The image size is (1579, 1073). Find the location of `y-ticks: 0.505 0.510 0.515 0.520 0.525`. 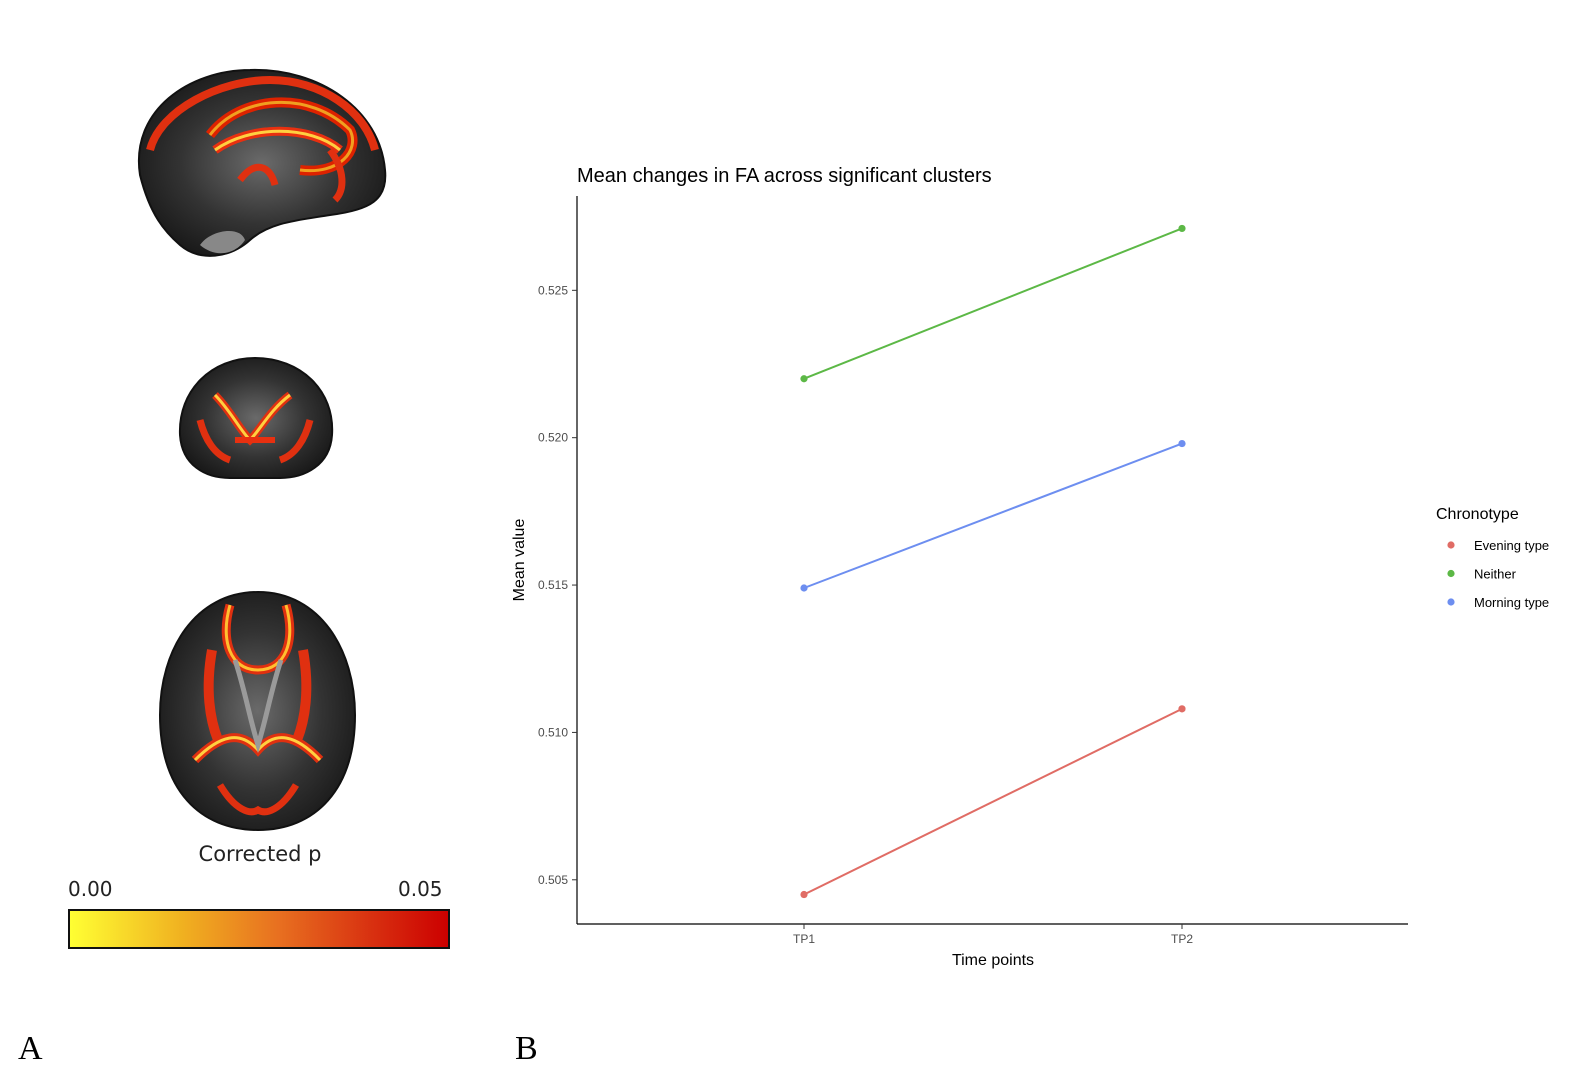

y-ticks: 0.505 0.510 0.515 0.520 0.525 is located at coordinates (557, 585).